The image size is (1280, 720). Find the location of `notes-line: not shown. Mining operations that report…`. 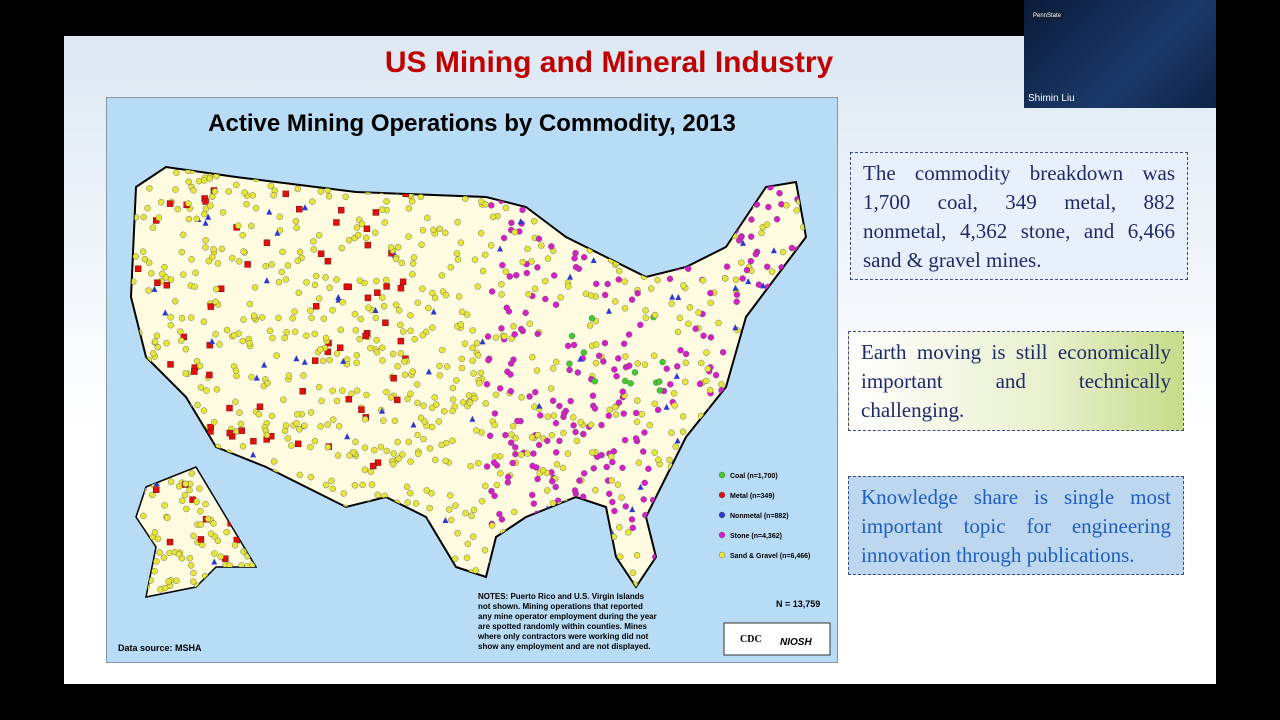

notes-line: not shown. Mining operations that report… is located at coordinates (560, 606).